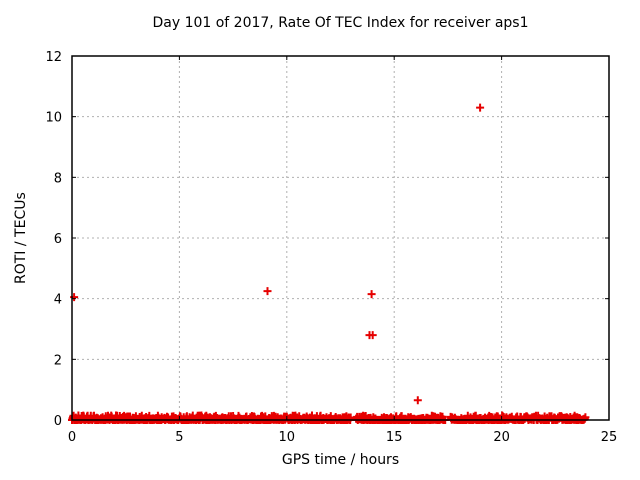 This screenshot has width=640, height=480. I want to click on y-tick-label: 0, so click(58, 421).